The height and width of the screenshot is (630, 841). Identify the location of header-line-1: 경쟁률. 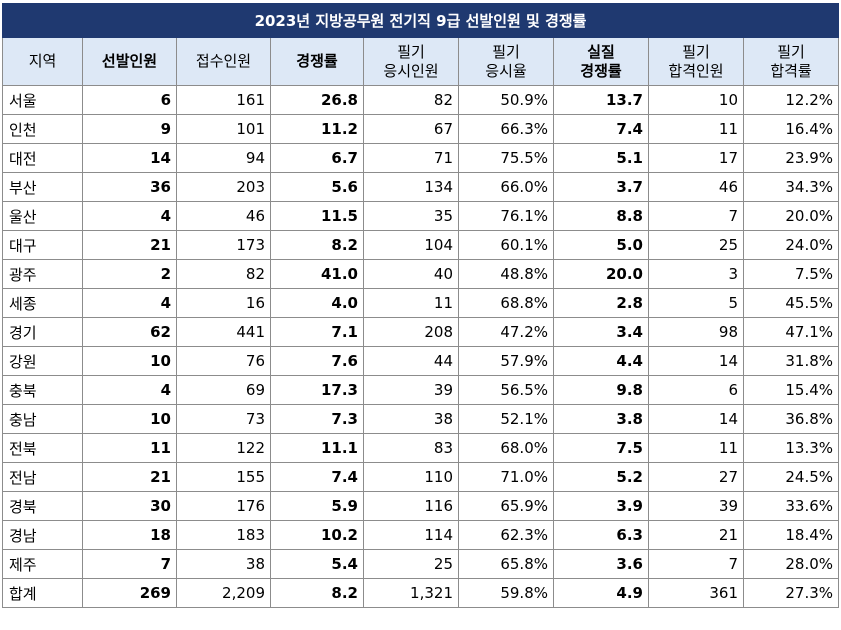
(317, 61).